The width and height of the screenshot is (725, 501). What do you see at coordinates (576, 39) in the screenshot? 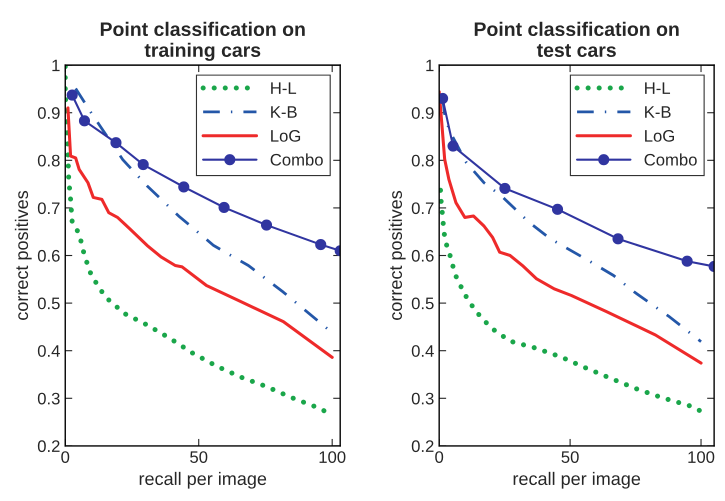
I see `chart-title: Point classification on test cars` at bounding box center [576, 39].